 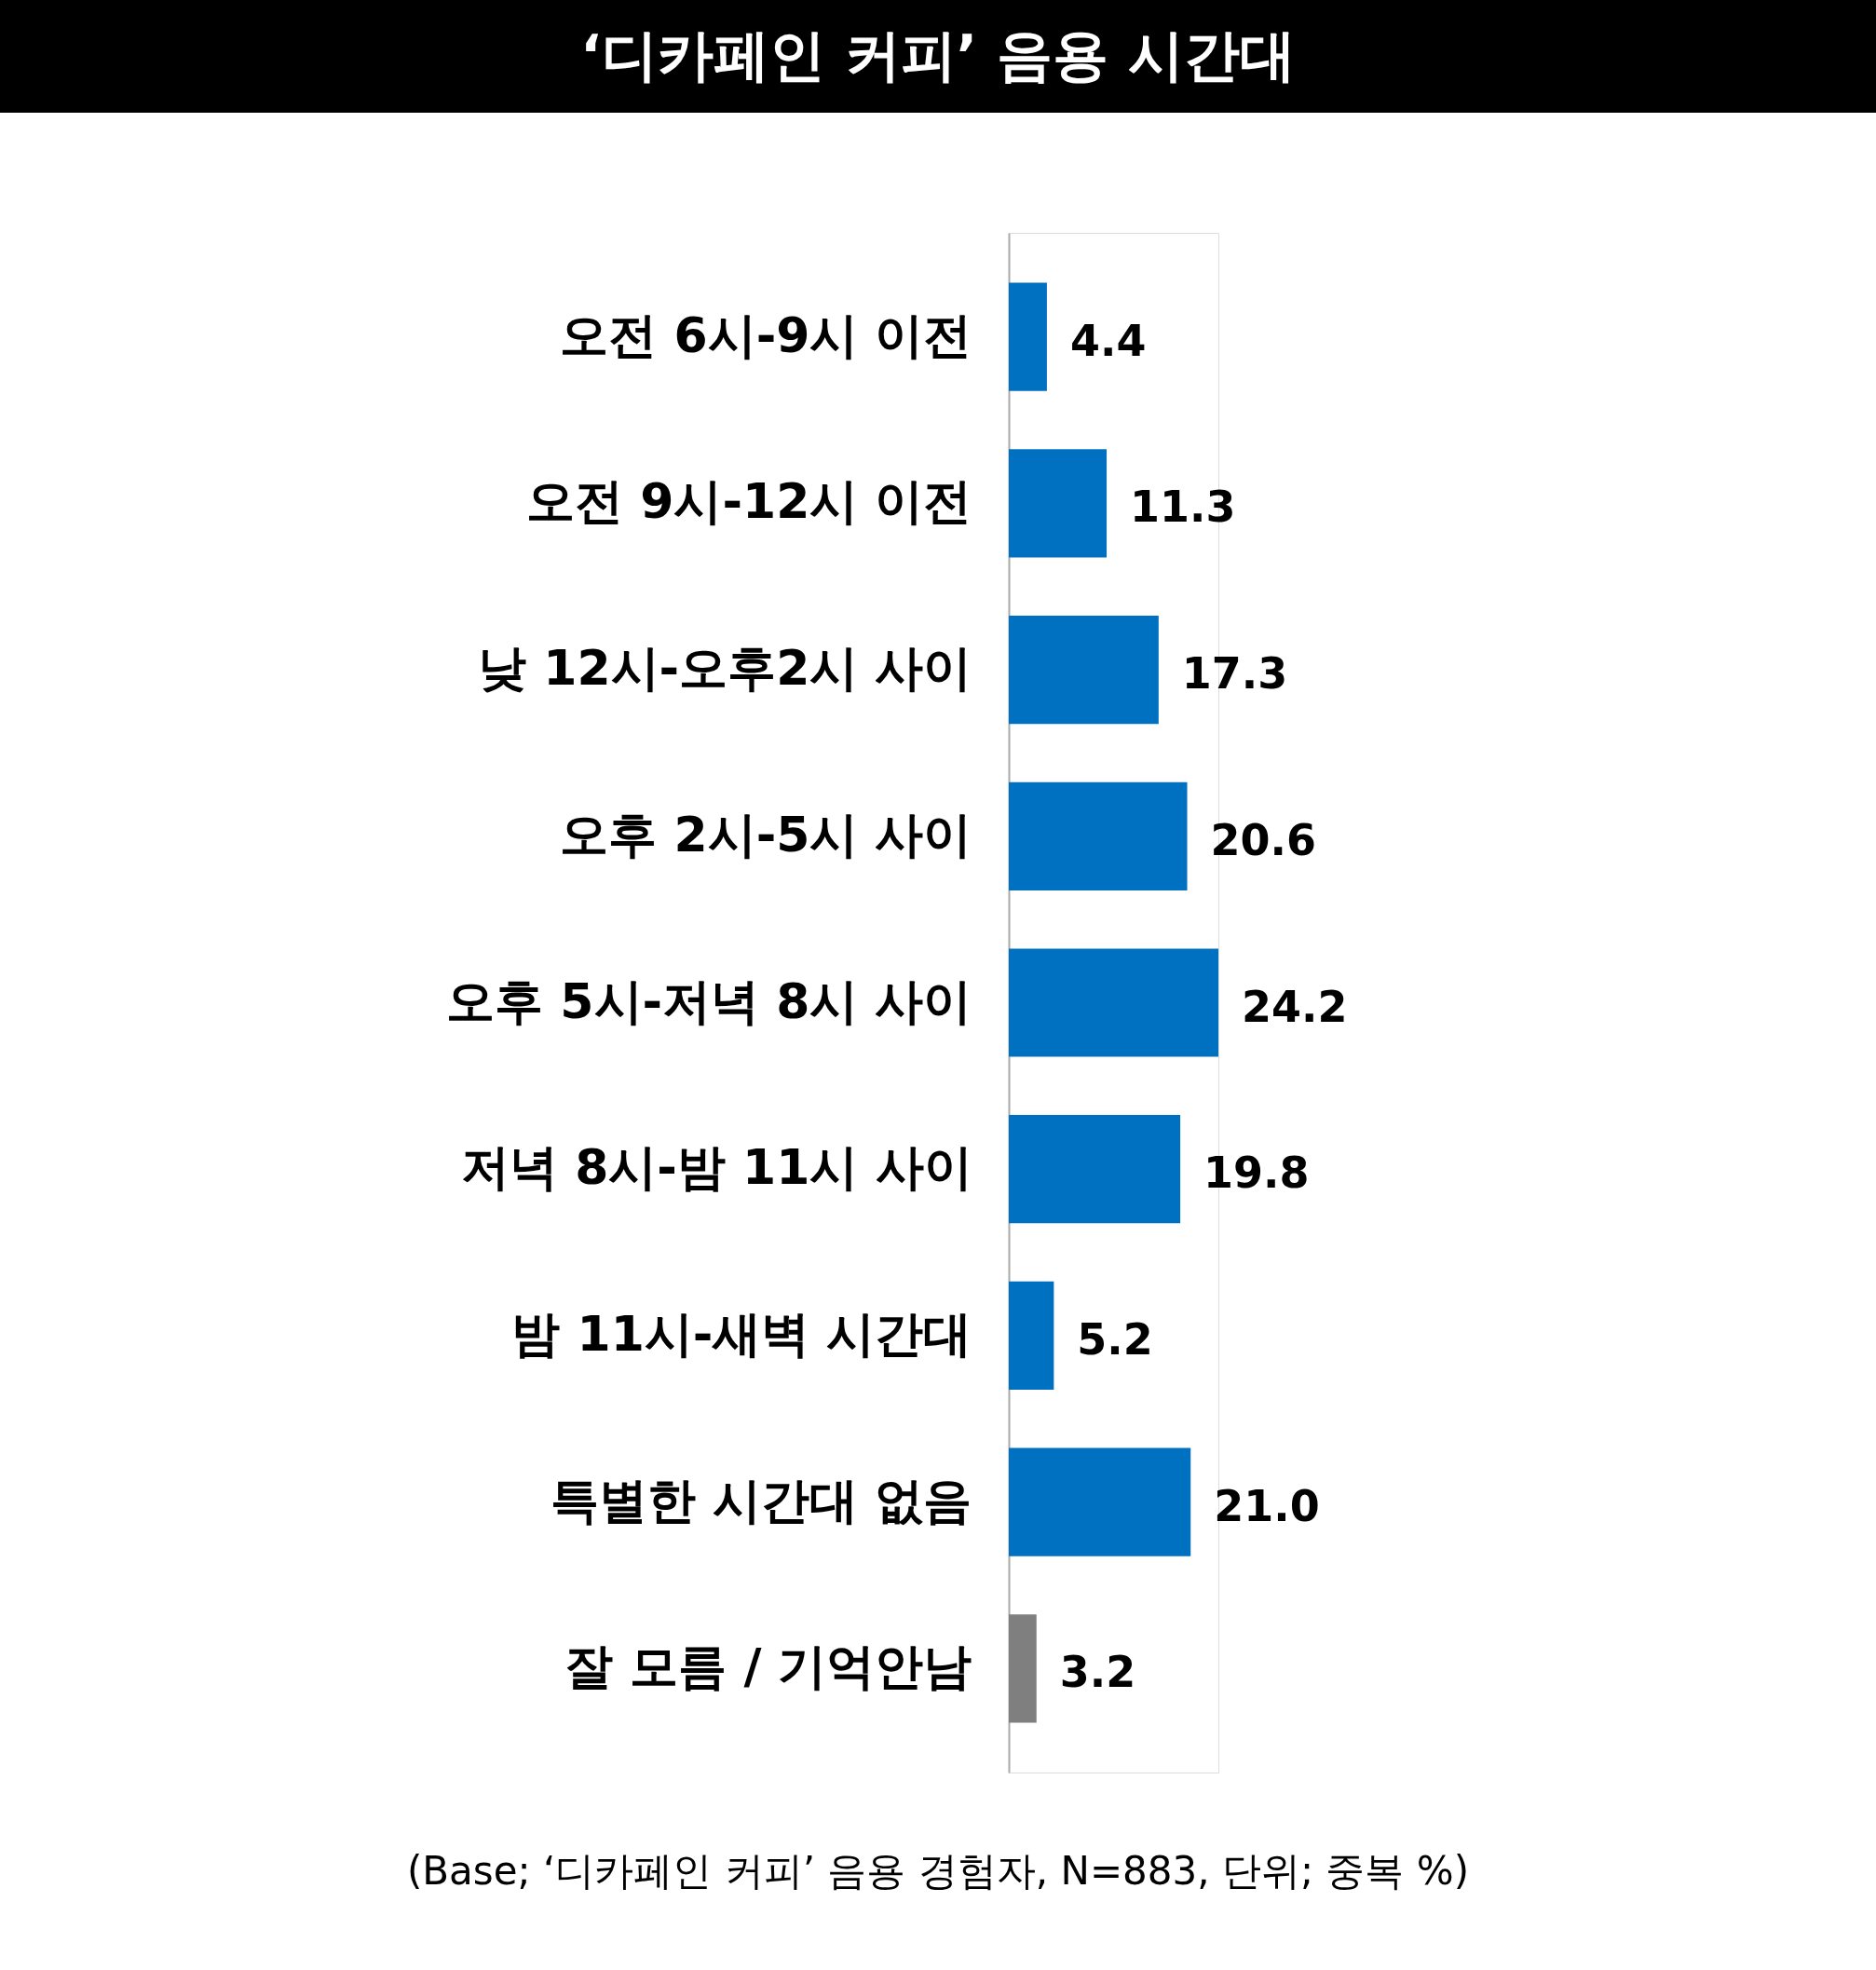 I want to click on y-tick-label: 낮 12시-오후2시 사이, so click(x=725, y=669).